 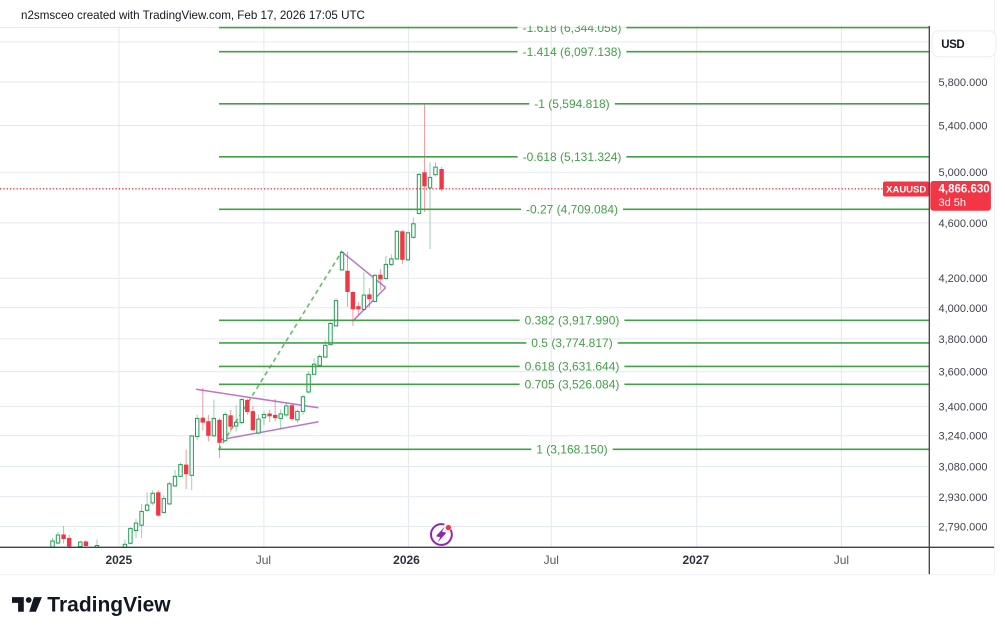 What do you see at coordinates (963, 373) in the screenshot?
I see `svg-text: 3,600.000` at bounding box center [963, 373].